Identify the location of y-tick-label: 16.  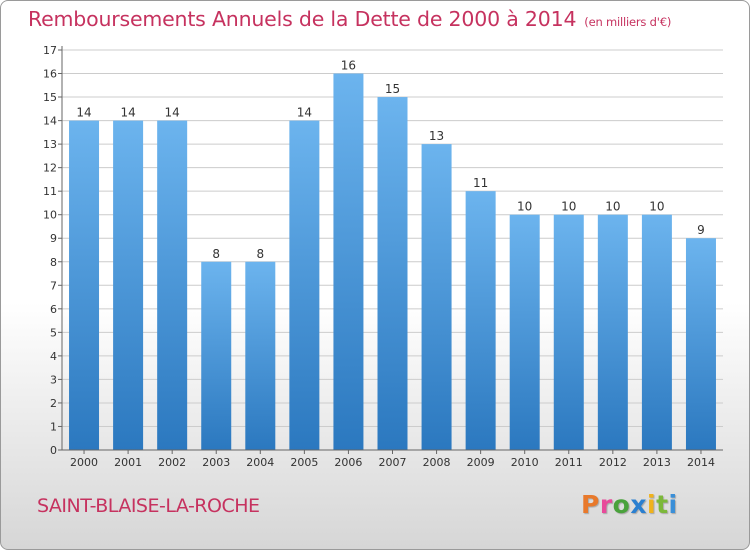
(50, 74).